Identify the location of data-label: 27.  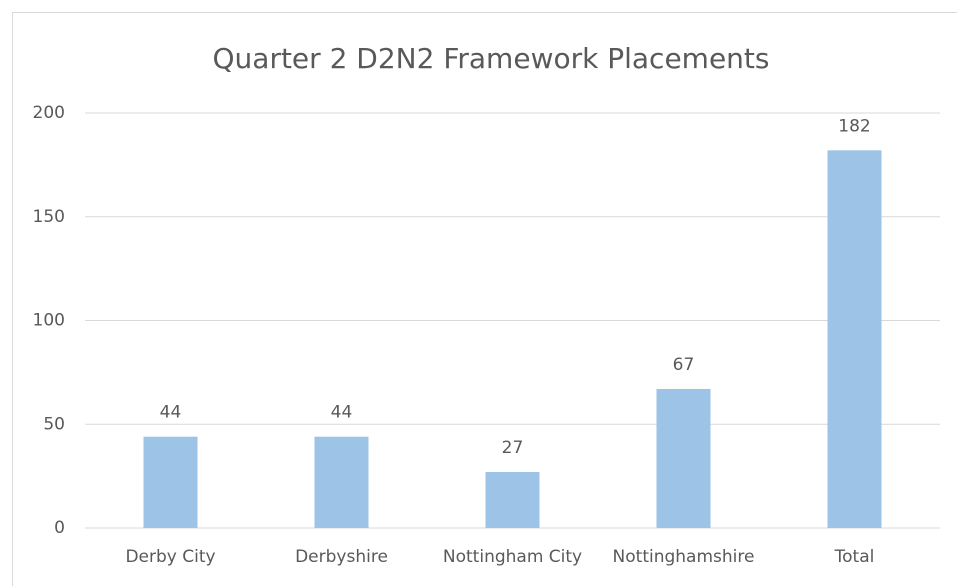
(513, 448).